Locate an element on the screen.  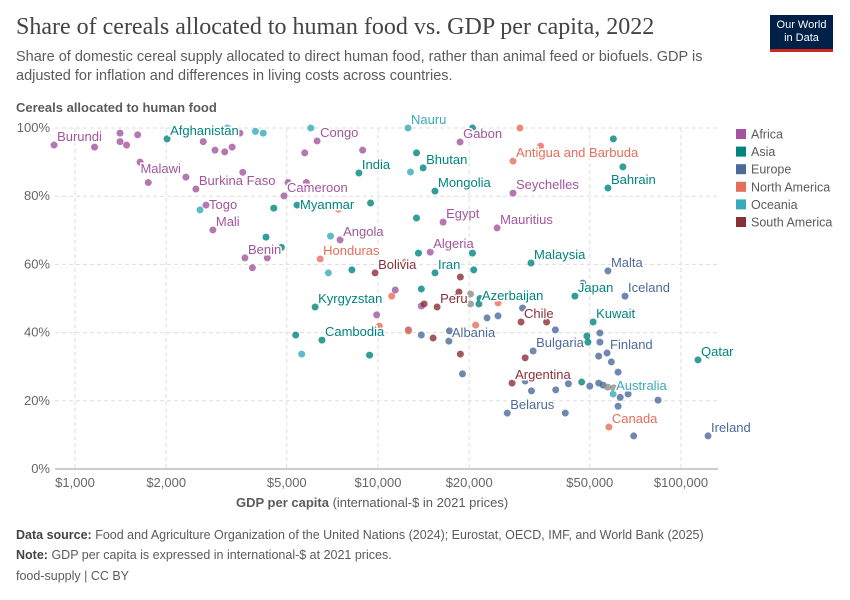
point-label: Bolivia is located at coordinates (397, 264).